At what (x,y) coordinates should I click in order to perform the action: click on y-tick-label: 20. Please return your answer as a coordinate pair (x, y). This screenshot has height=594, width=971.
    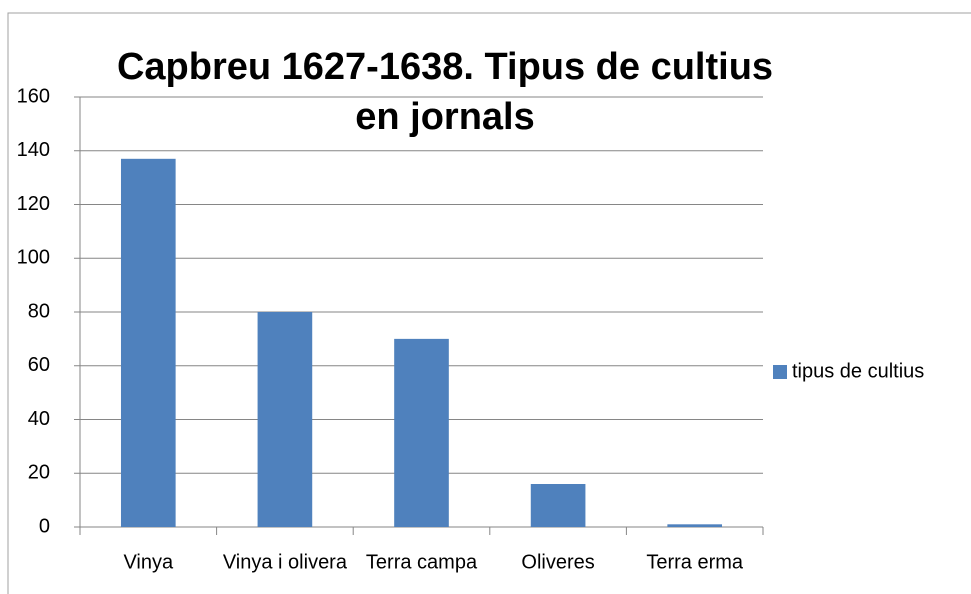
    Looking at the image, I should click on (39, 473).